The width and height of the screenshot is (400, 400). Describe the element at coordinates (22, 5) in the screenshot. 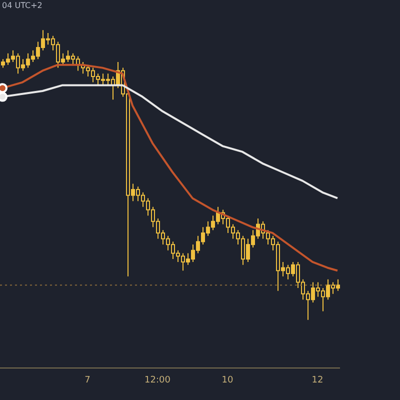

I see `text: 04 UTC+2` at that location.